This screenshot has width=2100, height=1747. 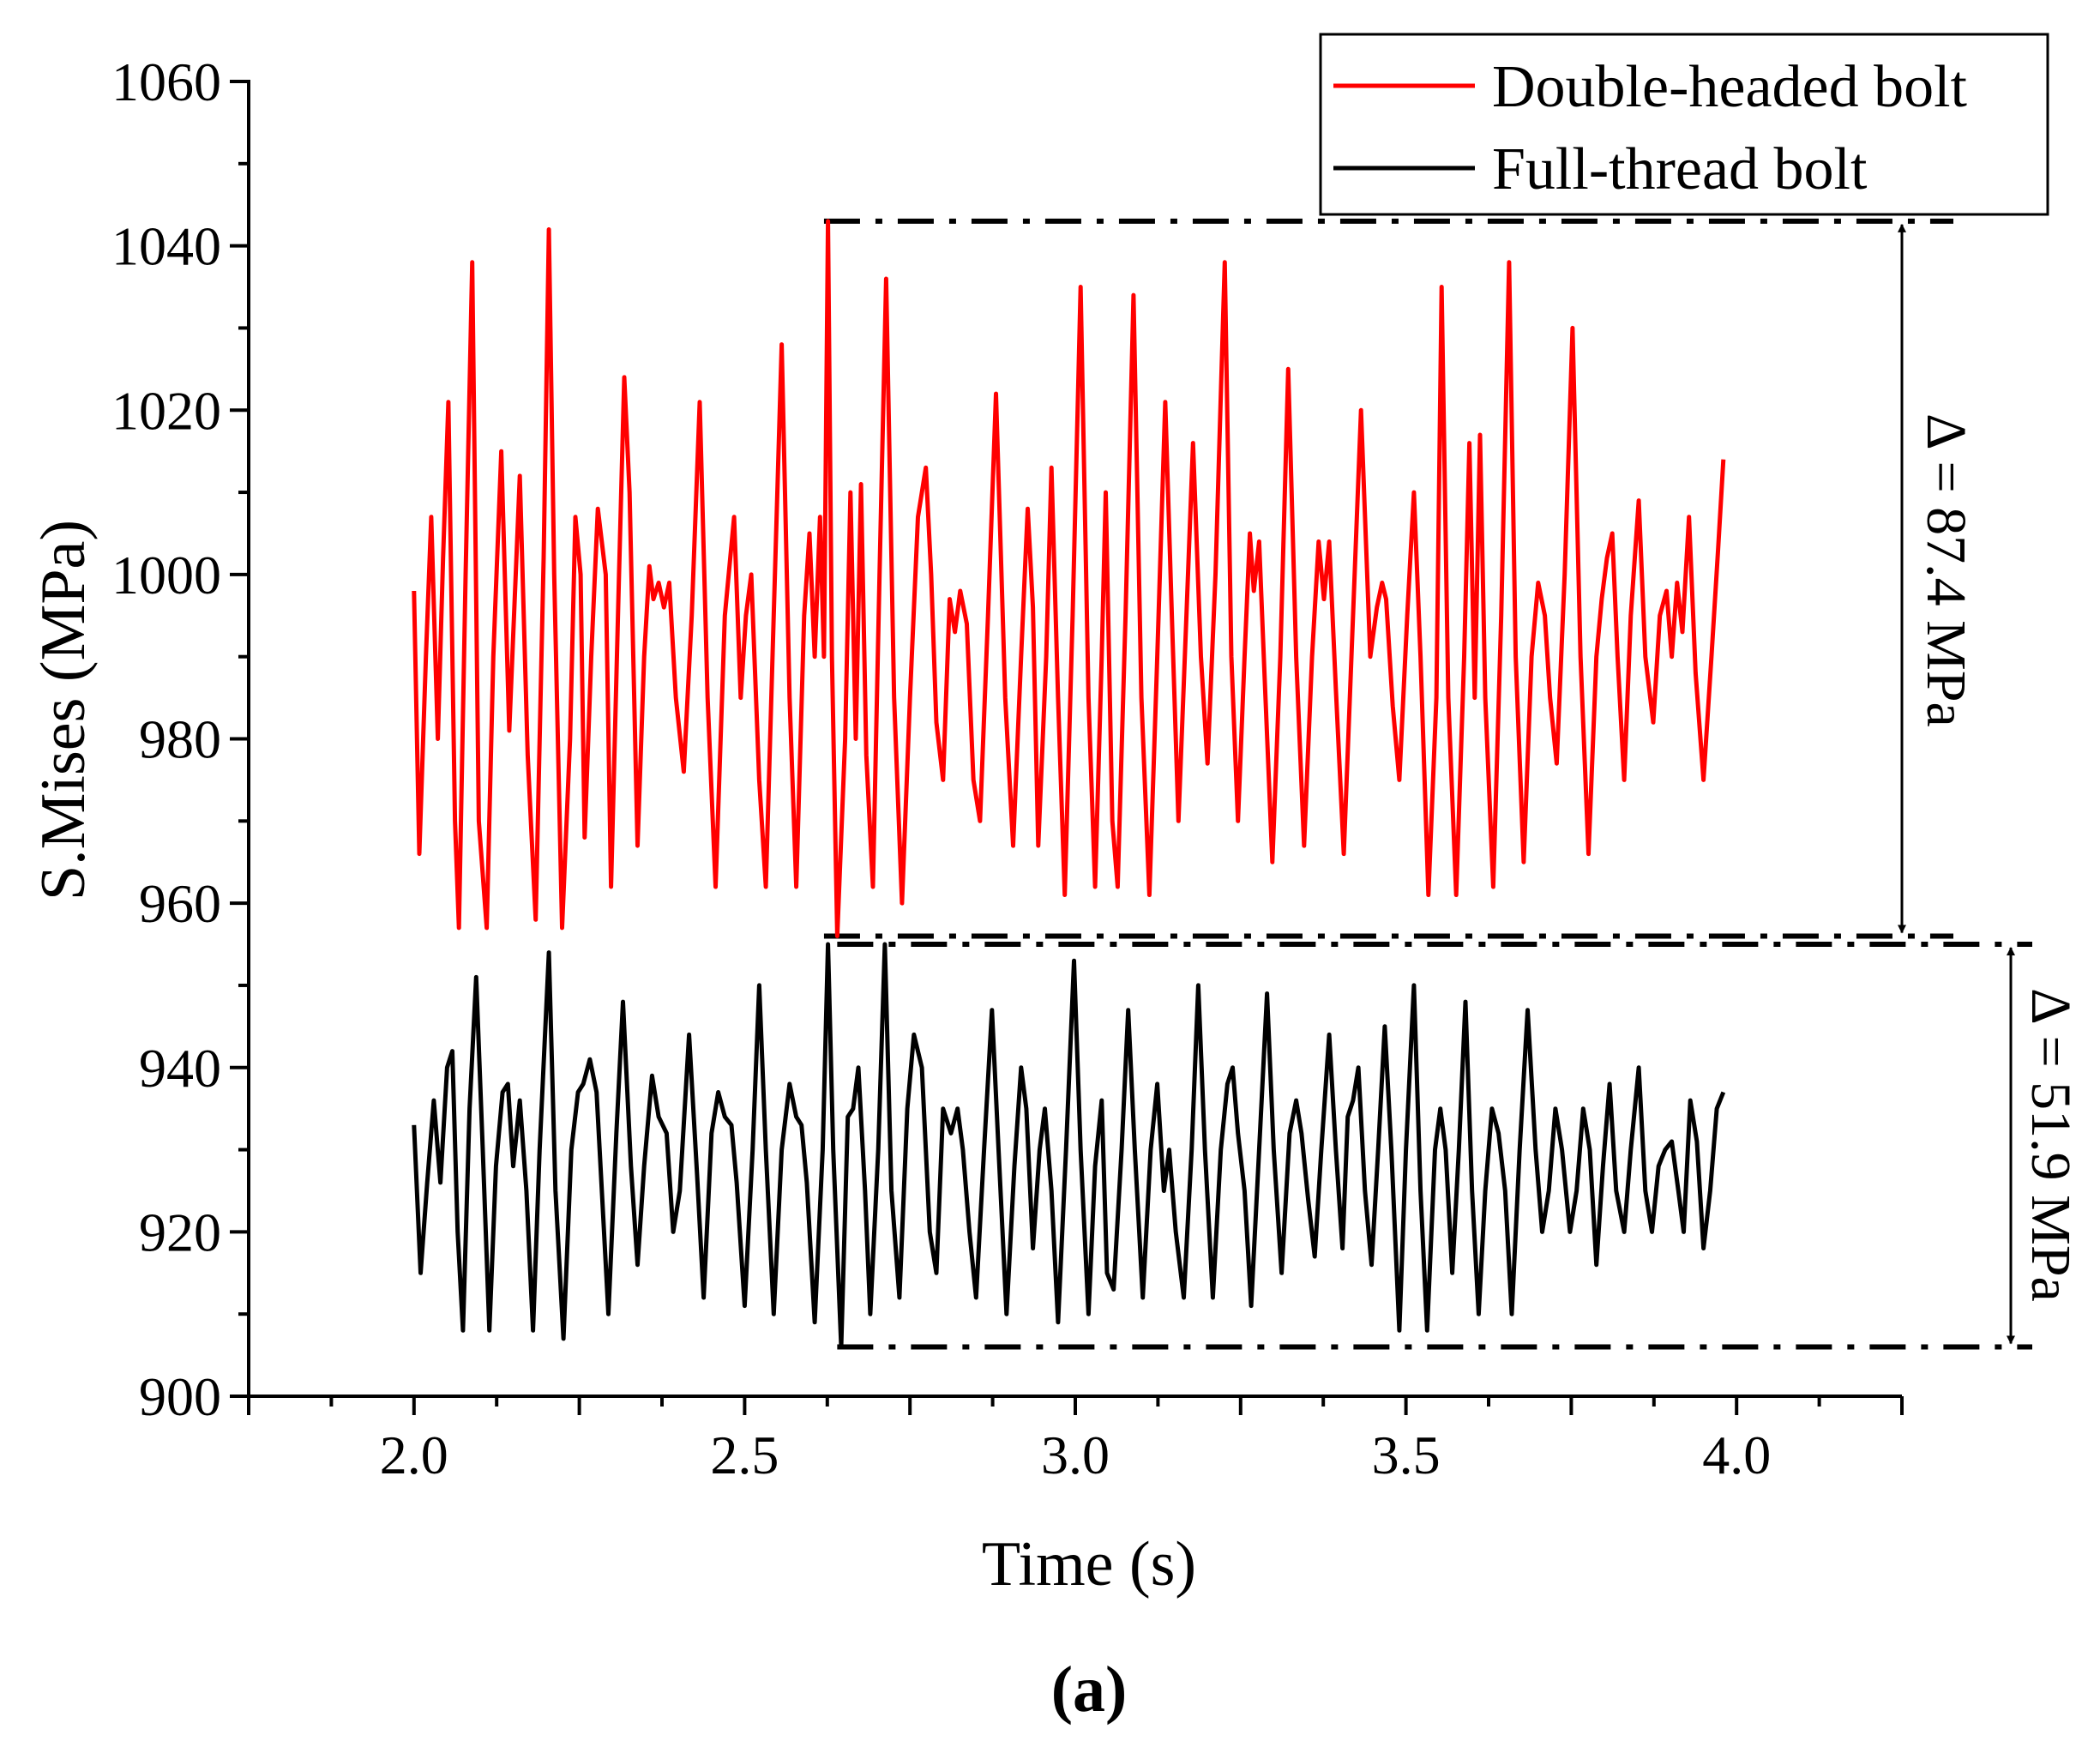 What do you see at coordinates (166, 246) in the screenshot?
I see `y-tick-label: 1040` at bounding box center [166, 246].